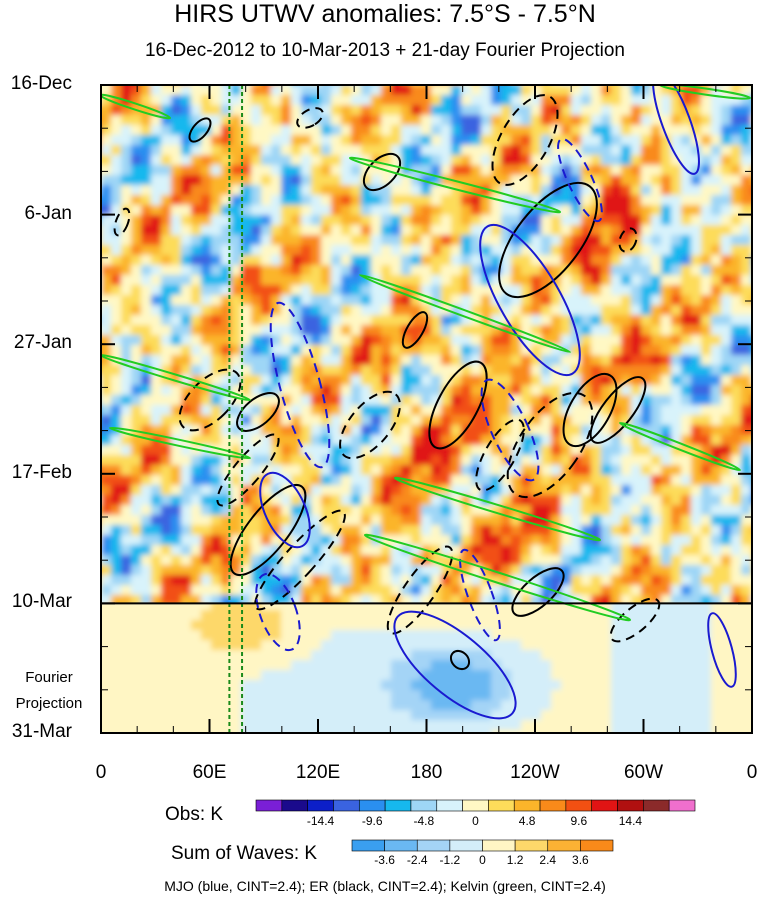 The height and width of the screenshot is (899, 770). What do you see at coordinates (320, 821) in the screenshot?
I see `obs-colorbar-label: -14.4` at bounding box center [320, 821].